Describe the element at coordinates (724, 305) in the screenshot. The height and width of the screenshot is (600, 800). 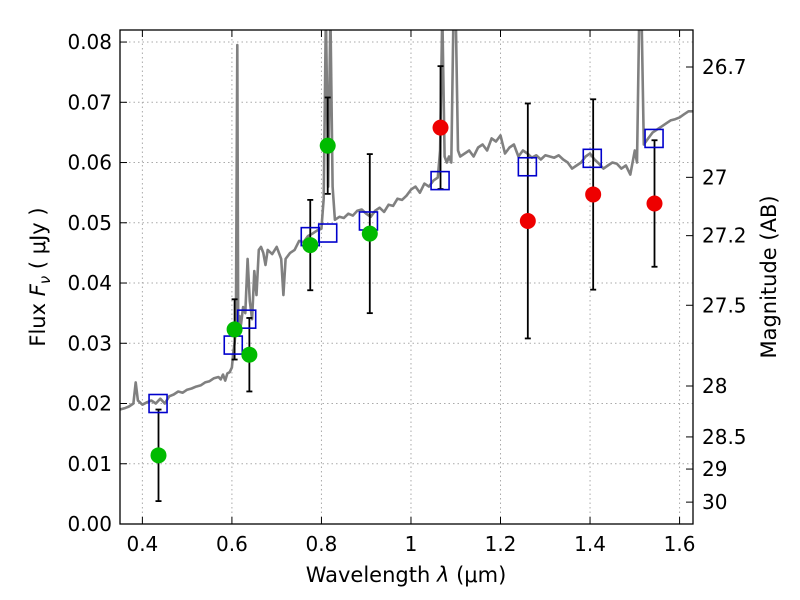
I see `mag-tick-label: 27.5` at that location.